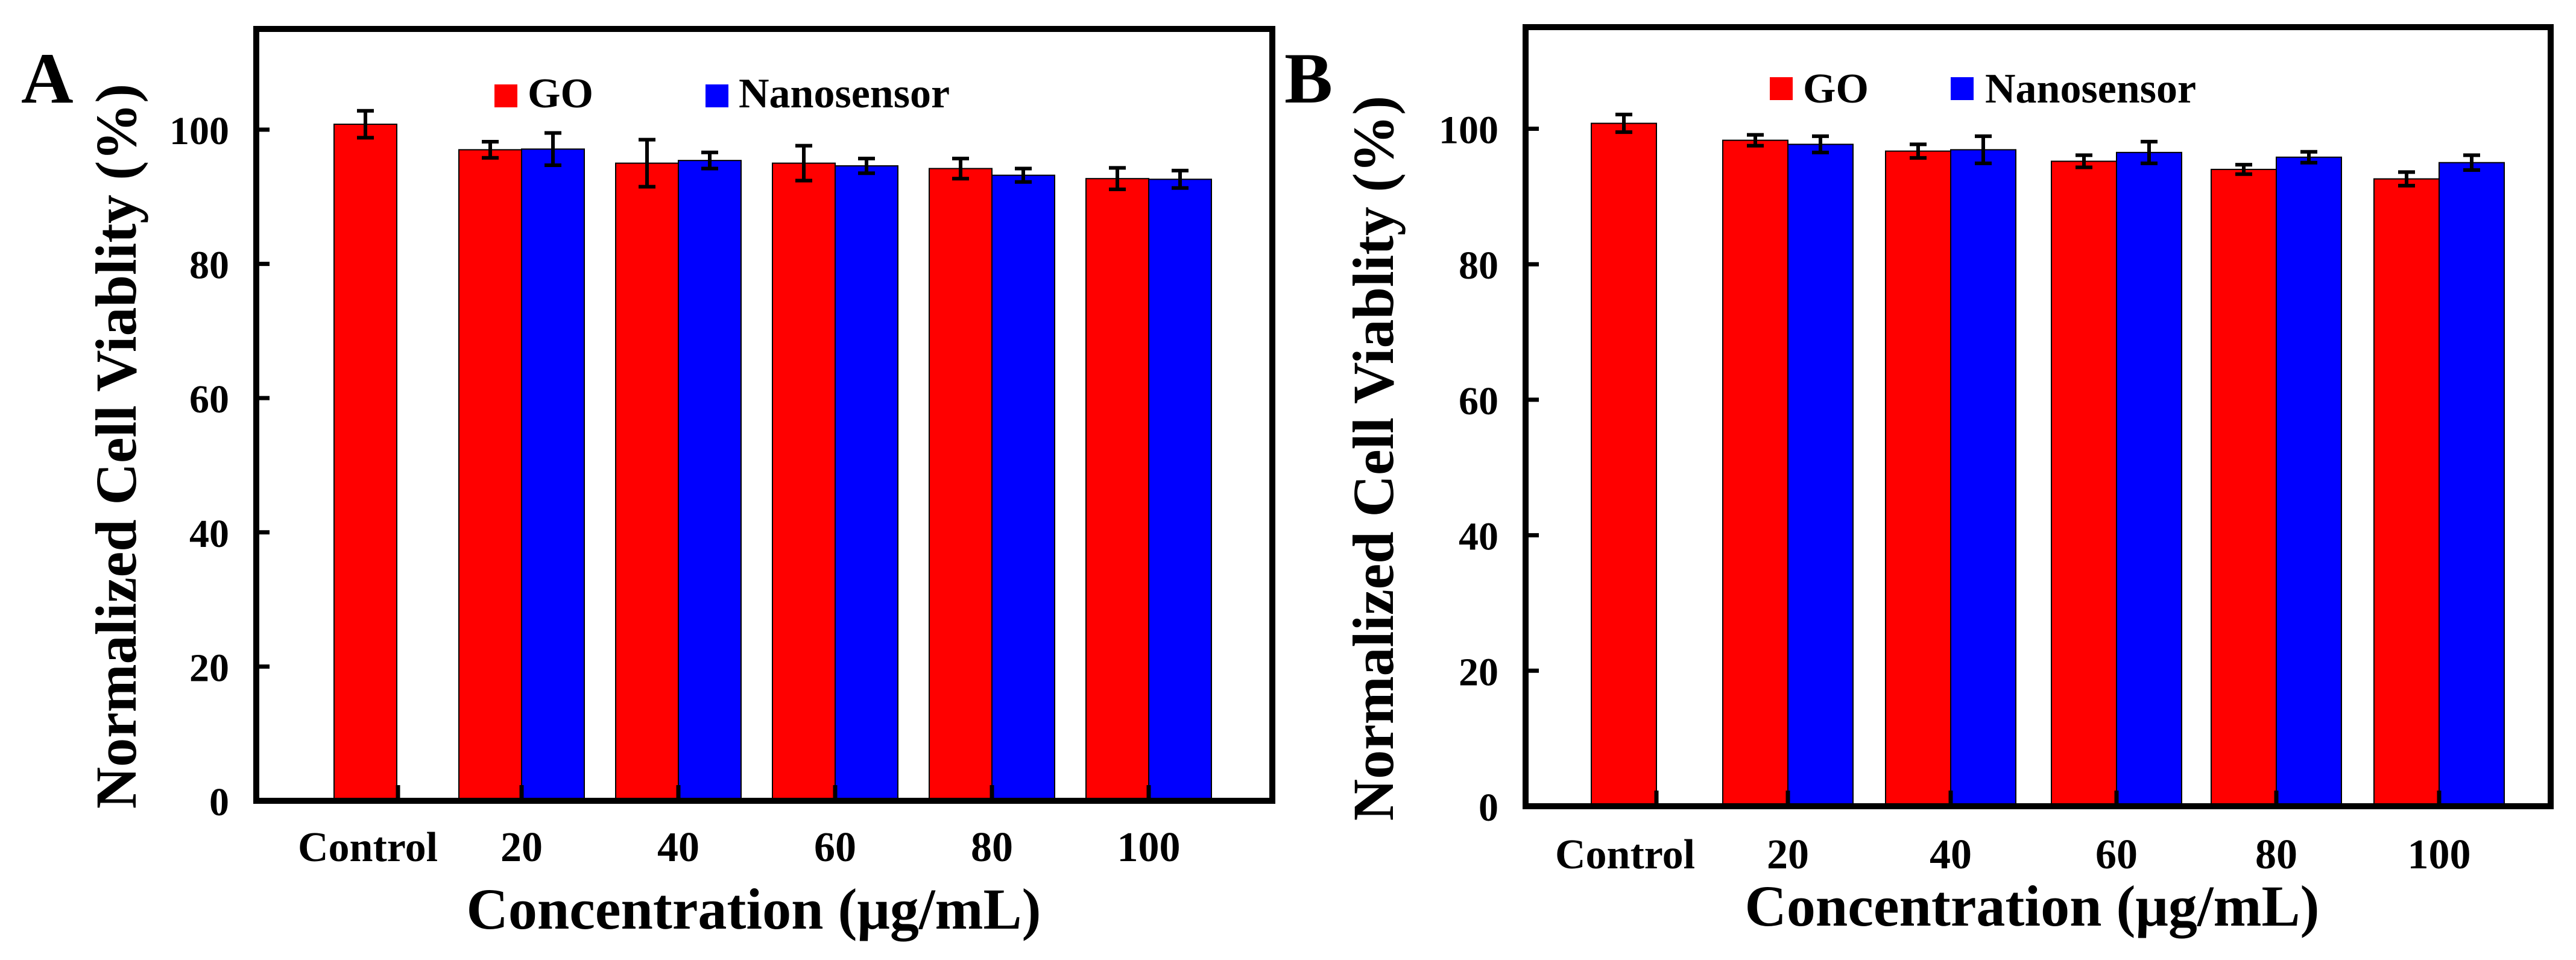 The width and height of the screenshot is (2576, 960). What do you see at coordinates (365, 124) in the screenshot?
I see `panel-a-error-bar-go-control` at bounding box center [365, 124].